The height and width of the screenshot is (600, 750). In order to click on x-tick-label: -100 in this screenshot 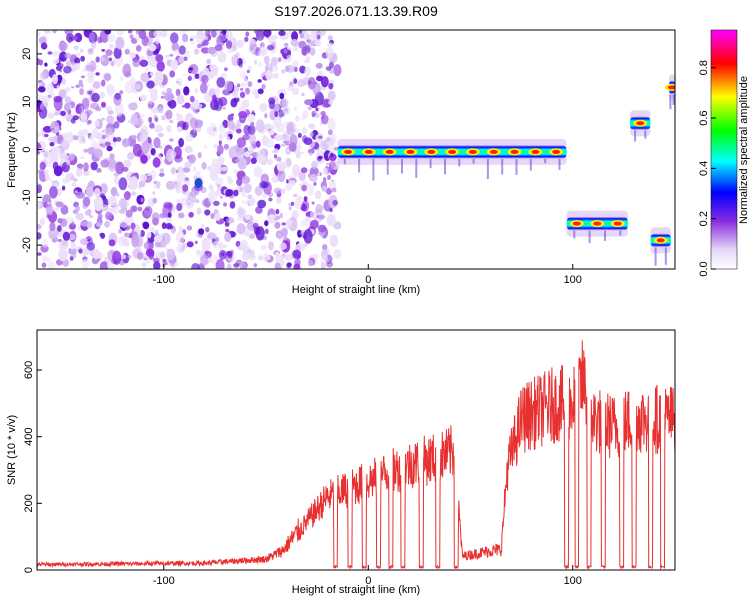, I will do `click(164, 280)`.